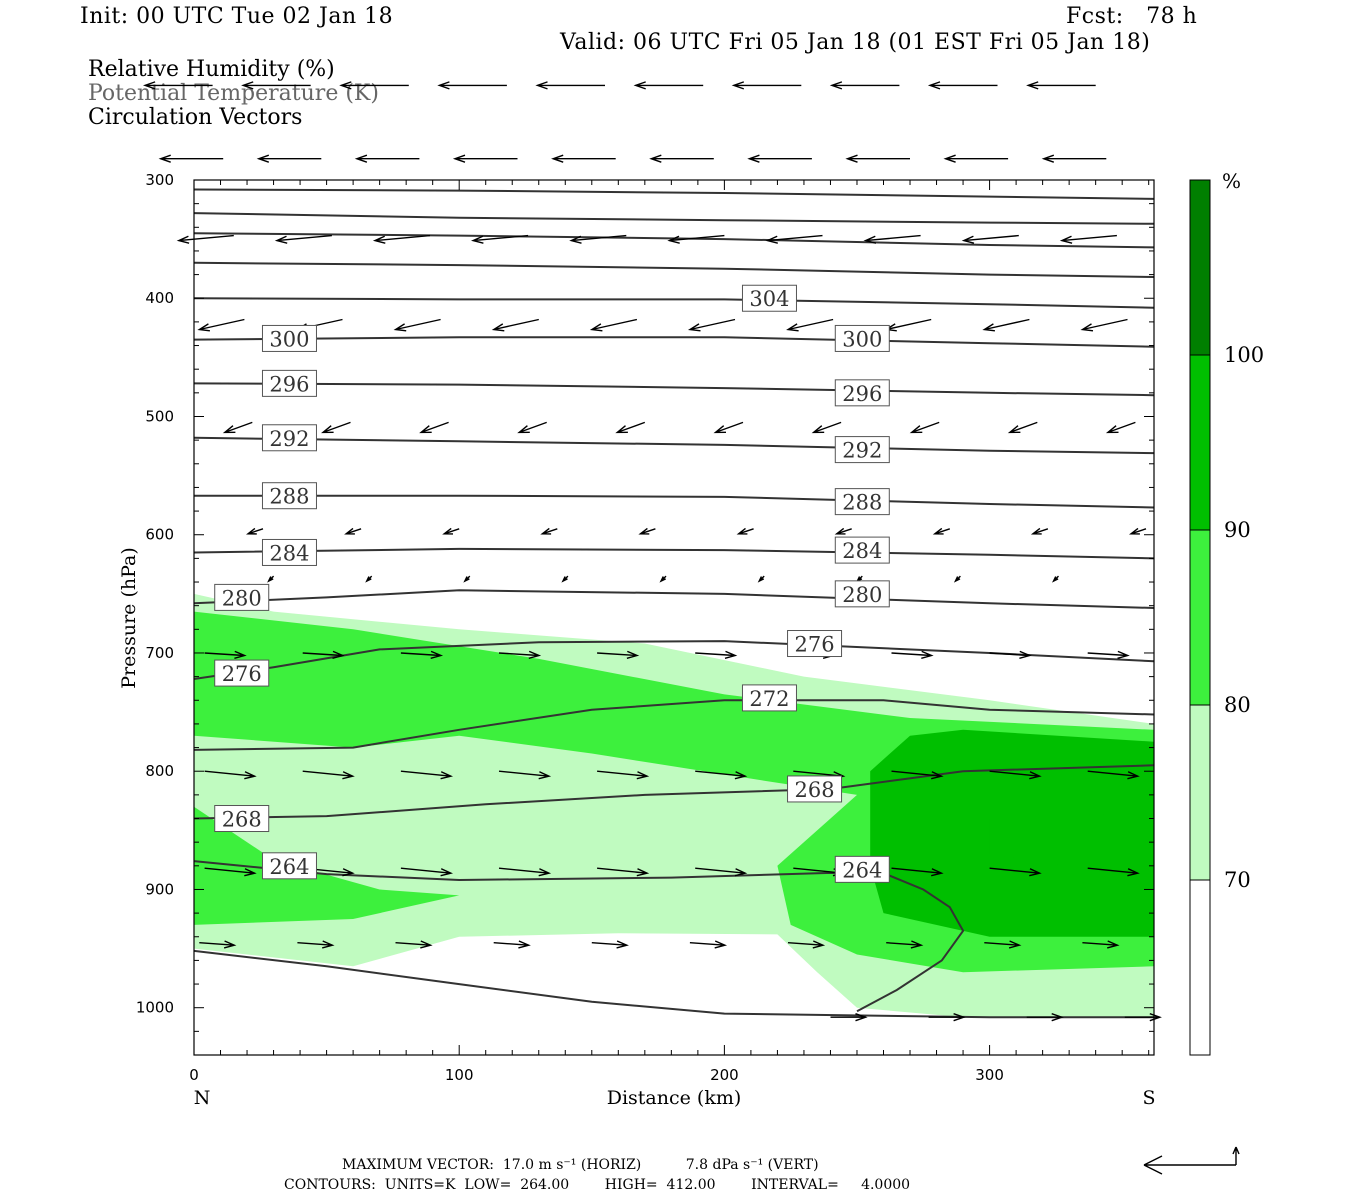  I want to click on contour-label-292-1: 292, so click(862, 451).